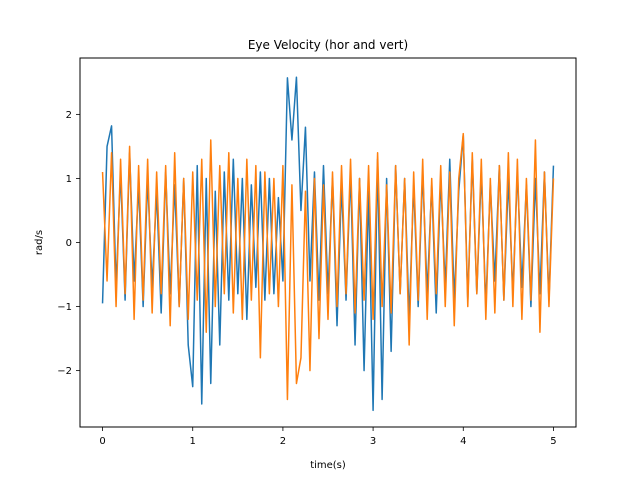  What do you see at coordinates (64, 307) in the screenshot?
I see `y-tick-label: −1` at bounding box center [64, 307].